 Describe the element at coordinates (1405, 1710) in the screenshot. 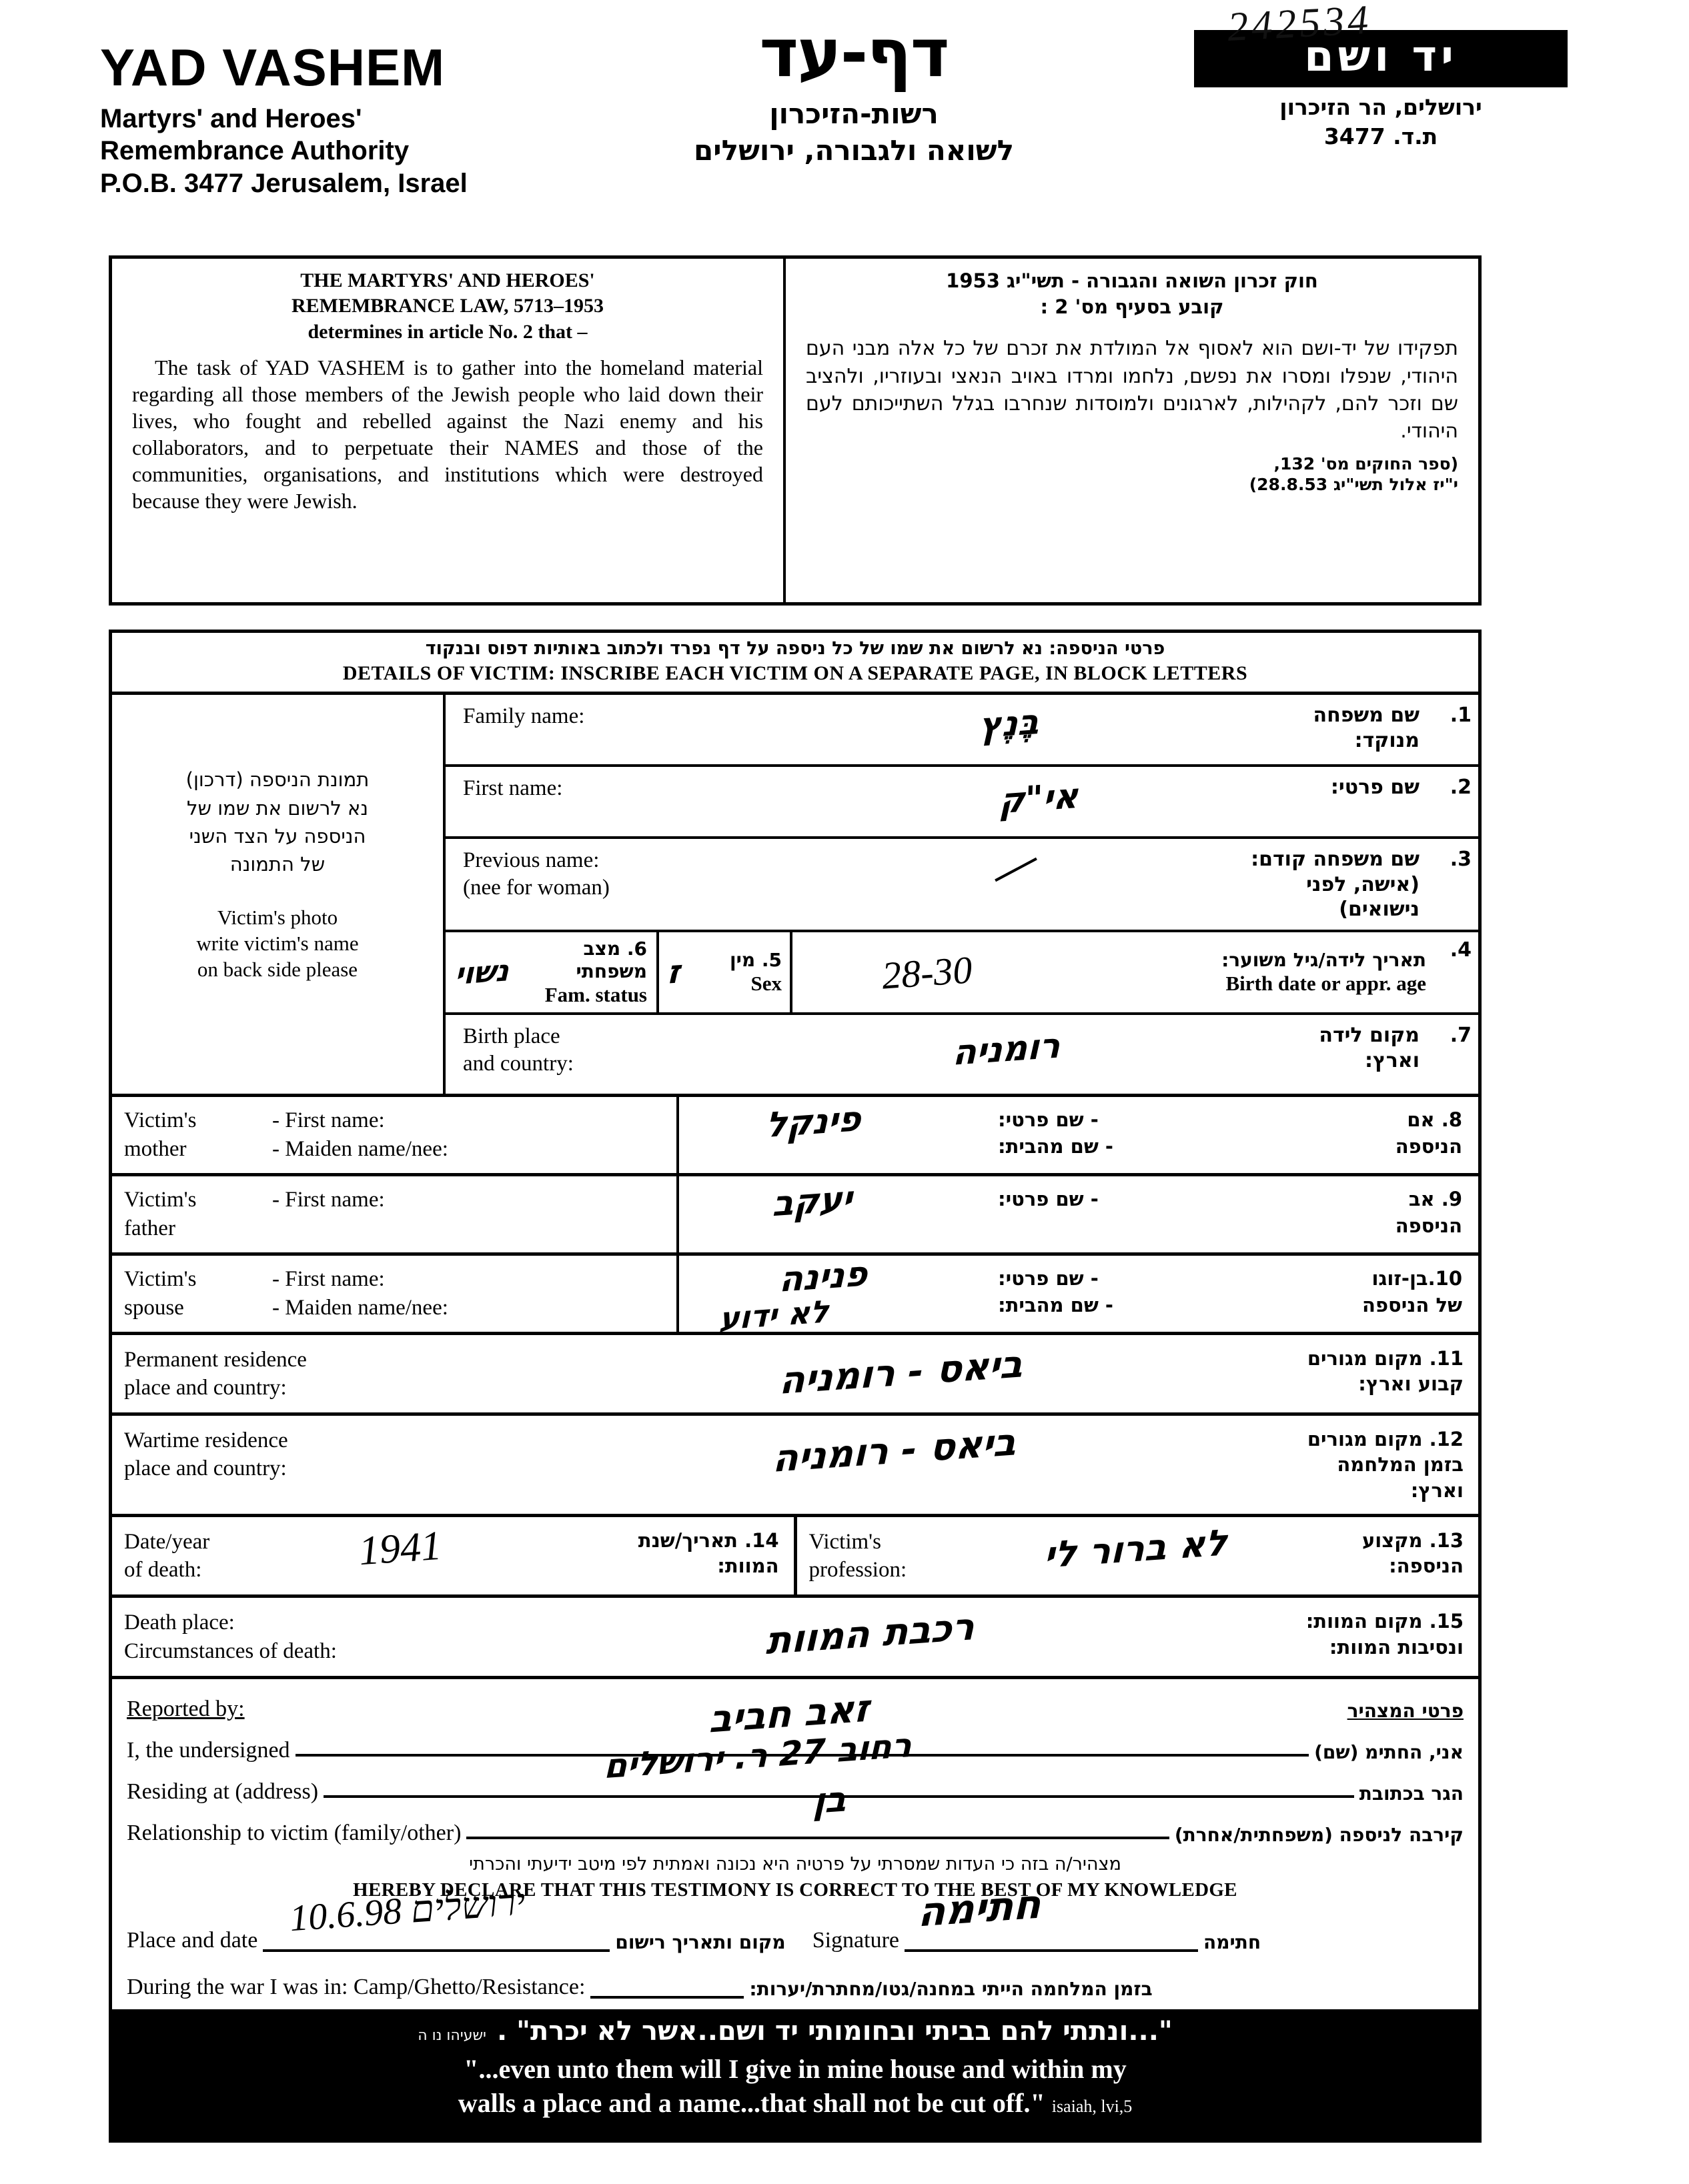

I see `reported-by-title-he: פרטי המצהיר` at that location.